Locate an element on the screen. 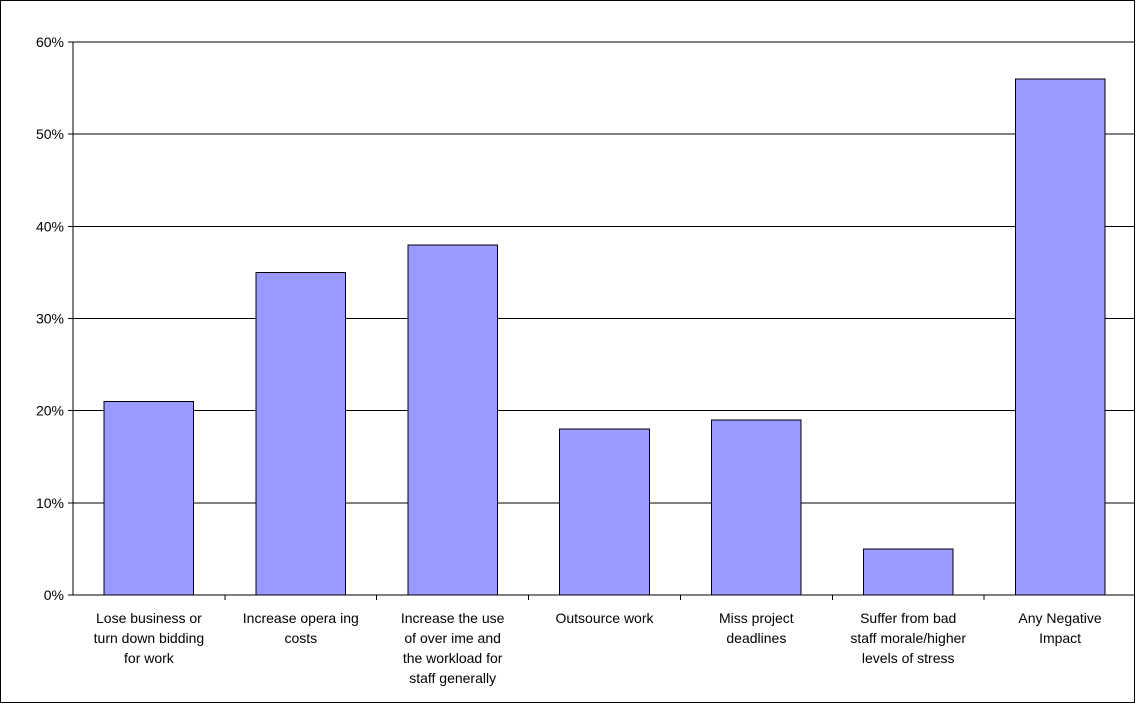 The height and width of the screenshot is (708, 1136). x-tick-label-line: Increase the use is located at coordinates (453, 618).